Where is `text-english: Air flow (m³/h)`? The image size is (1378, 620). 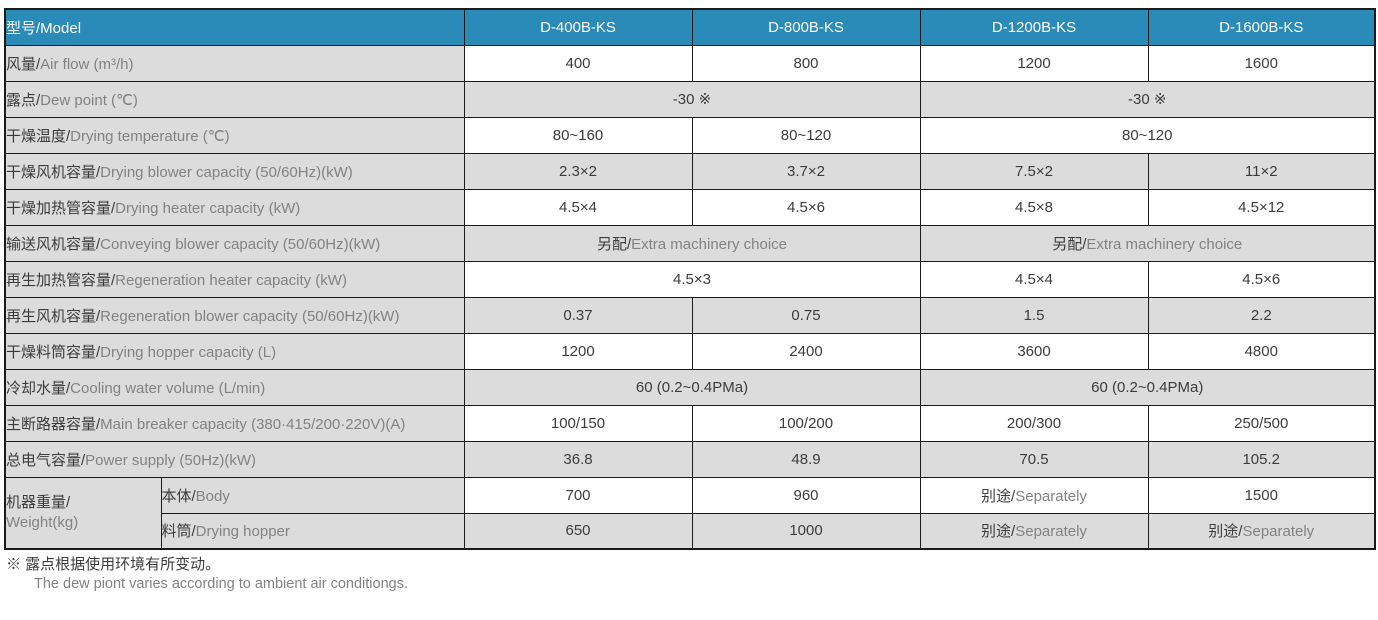
text-english: Air flow (m³/h) is located at coordinates (87, 64).